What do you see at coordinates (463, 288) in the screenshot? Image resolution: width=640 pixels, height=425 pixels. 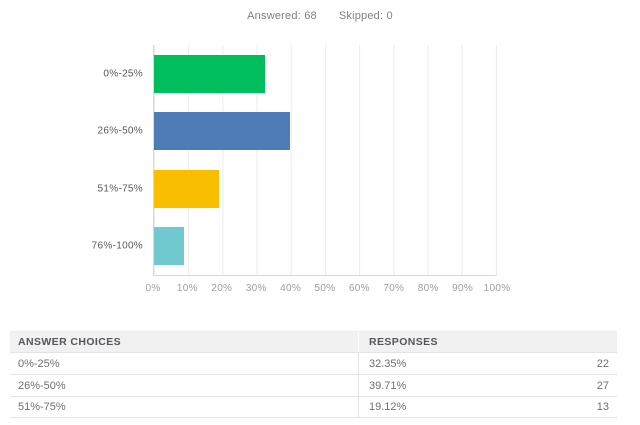 I see `x-tick-label: 90%` at bounding box center [463, 288].